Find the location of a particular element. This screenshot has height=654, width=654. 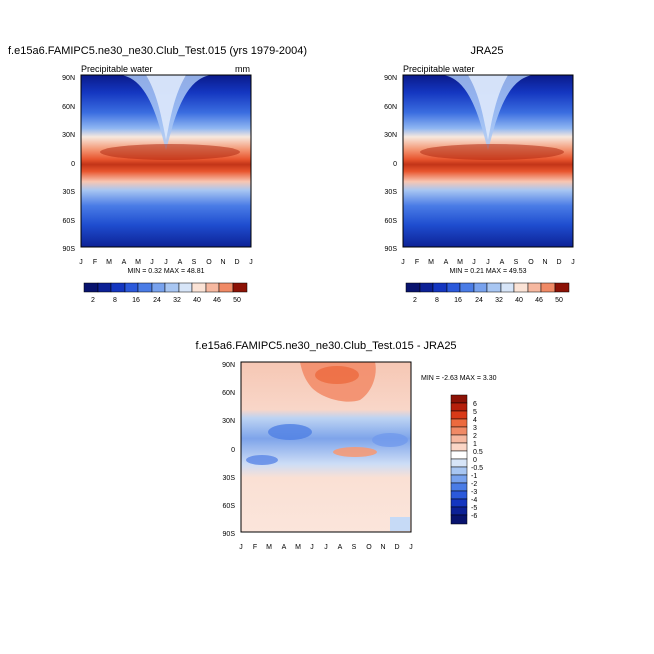

xtick-label: O is located at coordinates (369, 547).